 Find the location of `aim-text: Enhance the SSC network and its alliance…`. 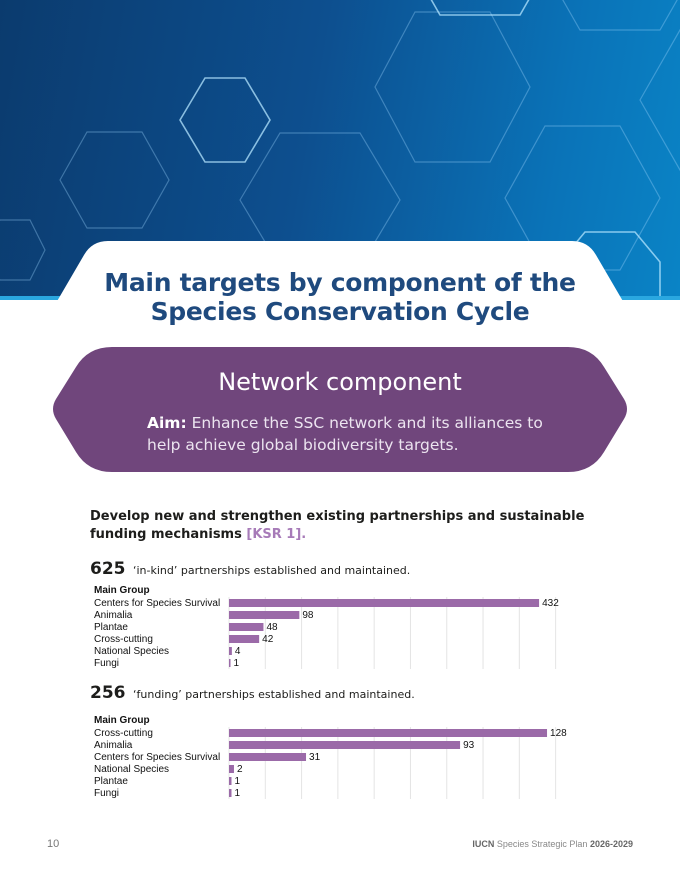

aim-text: Enhance the SSC network and its alliance… is located at coordinates (345, 434).